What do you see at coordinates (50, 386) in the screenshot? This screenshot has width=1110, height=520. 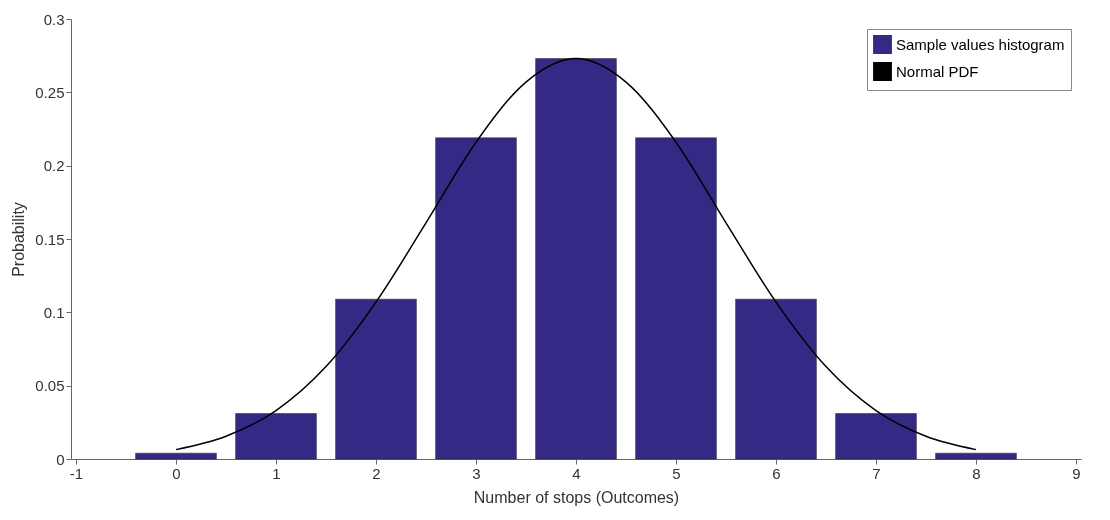 I see `y-tick-label: 0.05` at bounding box center [50, 386].